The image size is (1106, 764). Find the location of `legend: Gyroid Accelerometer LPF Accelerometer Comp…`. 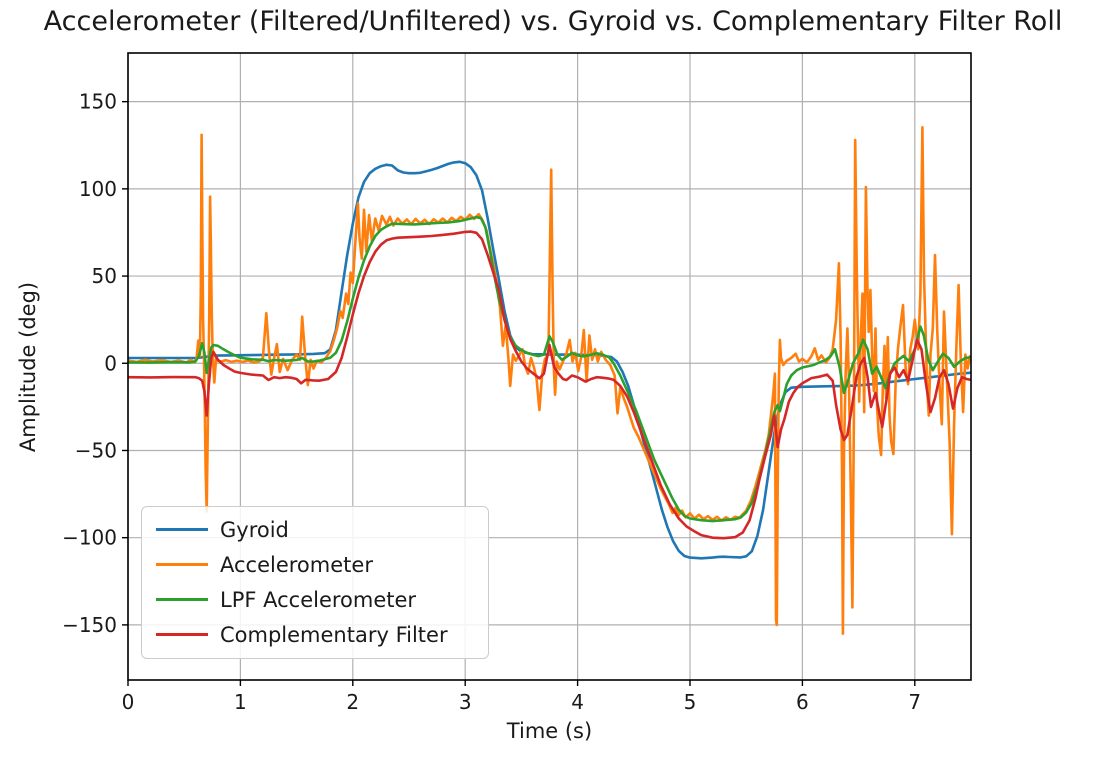

legend: Gyroid Accelerometer LPF Accelerometer Comp… is located at coordinates (315, 582).